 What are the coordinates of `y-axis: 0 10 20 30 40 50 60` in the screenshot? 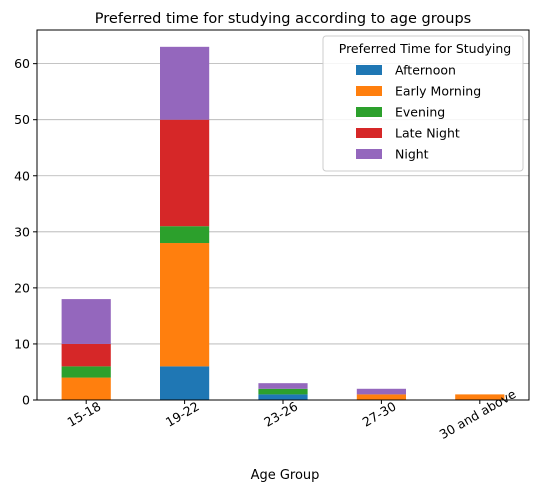 It's located at (25, 232).